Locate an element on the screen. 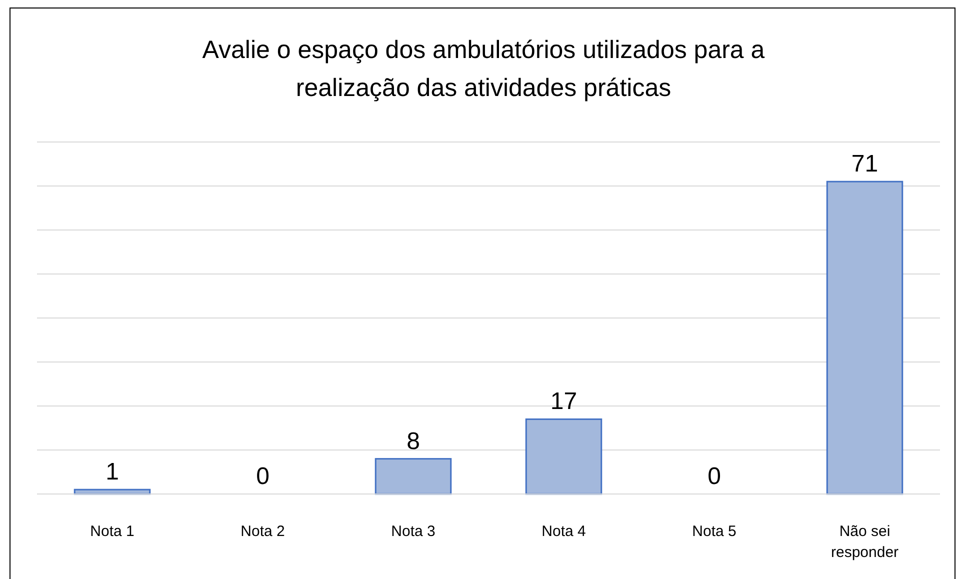  x-tick-label: Não sei responder is located at coordinates (864, 542).